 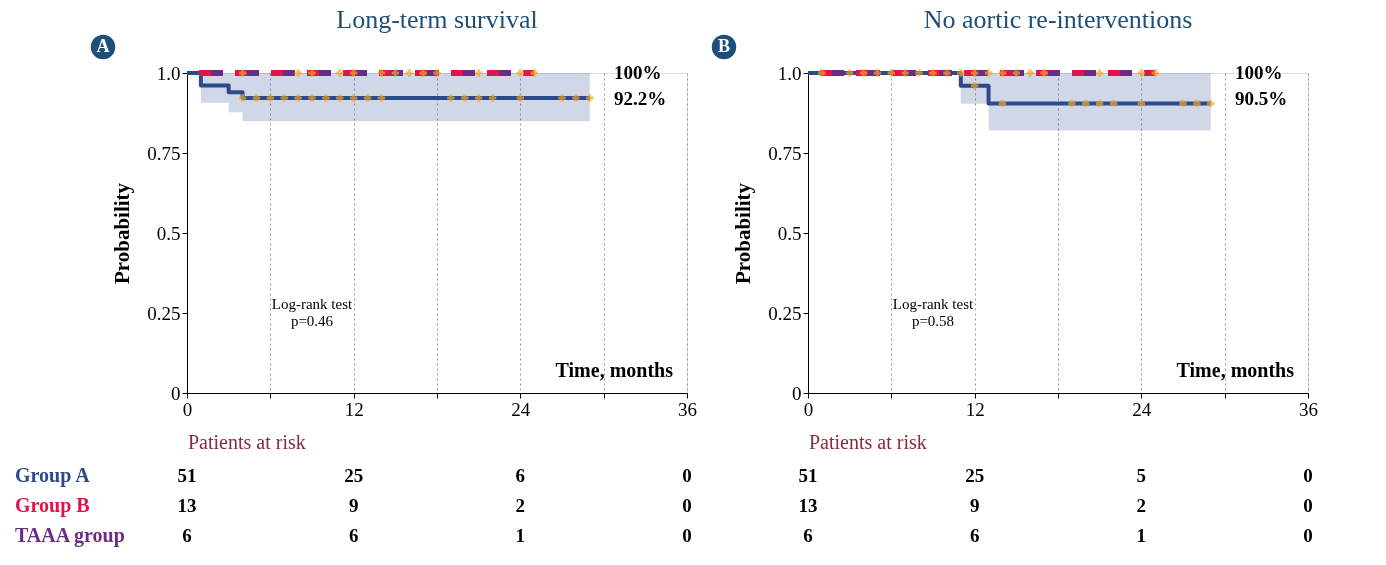 What do you see at coordinates (103, 46) in the screenshot?
I see `text: A` at bounding box center [103, 46].